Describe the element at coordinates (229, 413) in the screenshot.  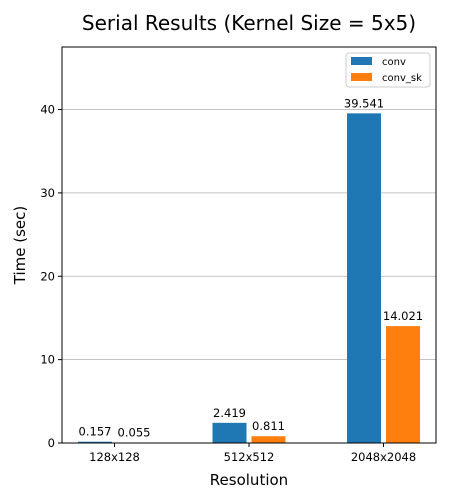
I see `data-label-conv-512x512: 2.419` at that location.